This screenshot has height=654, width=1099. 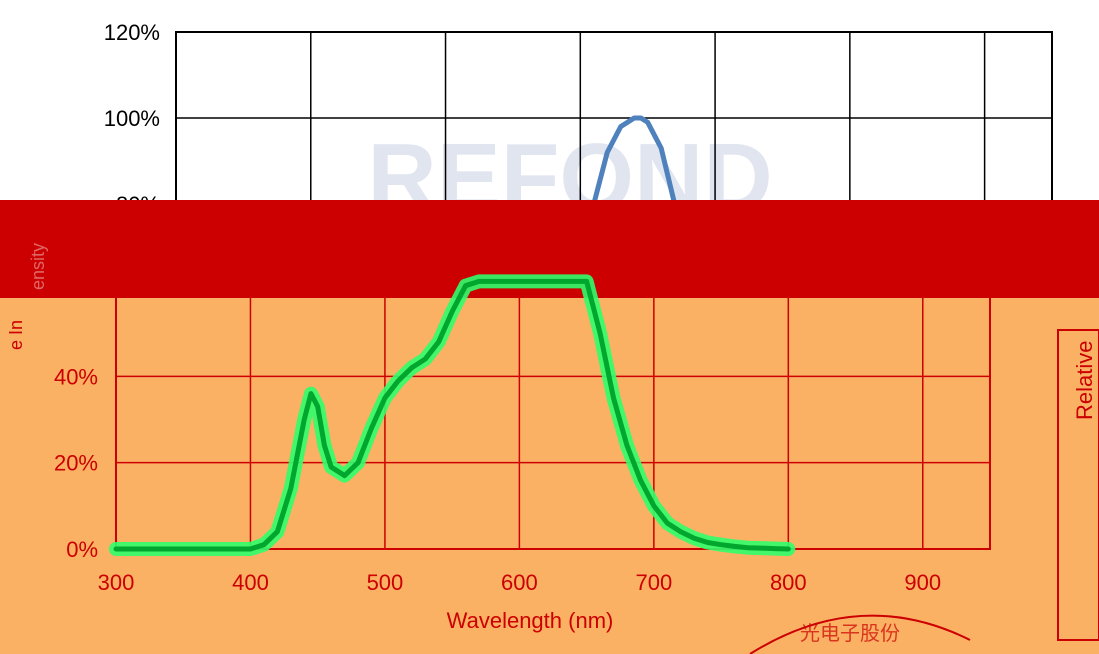 I want to click on bottom-x-tick-label: 600, so click(x=519, y=582).